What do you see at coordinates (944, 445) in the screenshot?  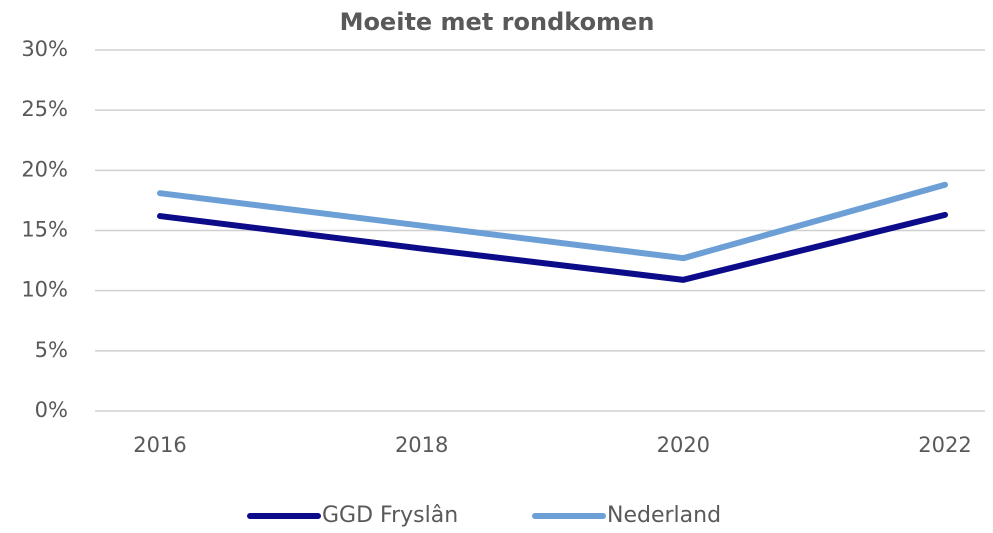 I see `x-tick-label: 2022` at bounding box center [944, 445].